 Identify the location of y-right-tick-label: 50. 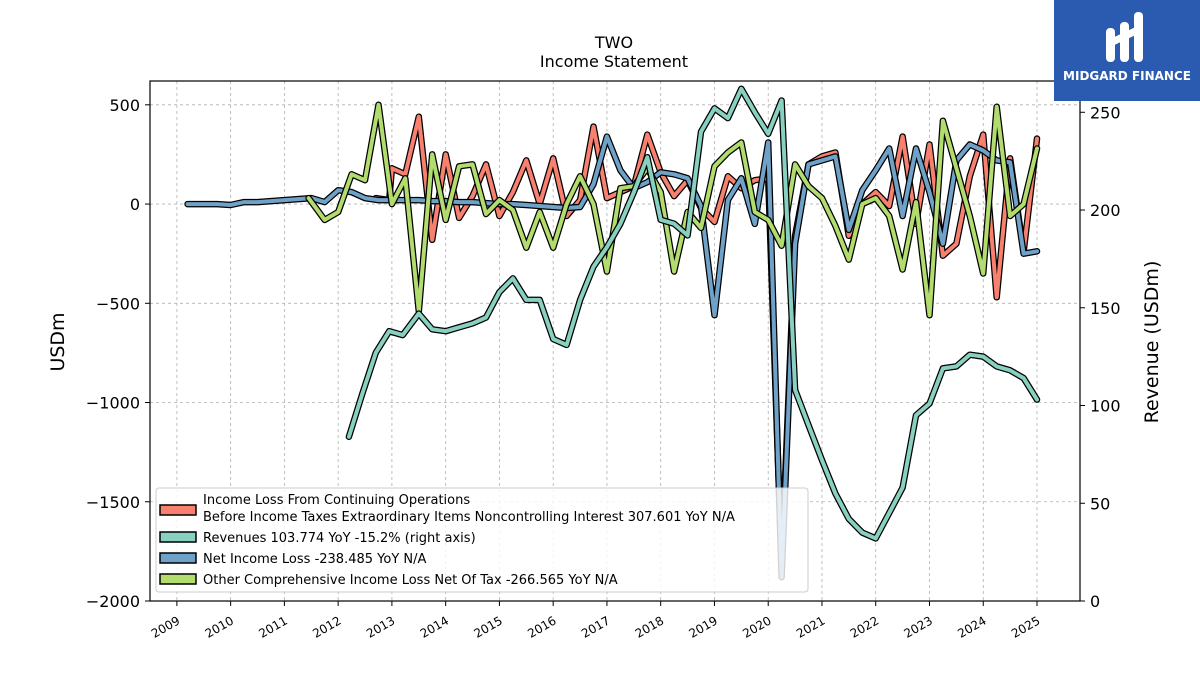
(1100, 503).